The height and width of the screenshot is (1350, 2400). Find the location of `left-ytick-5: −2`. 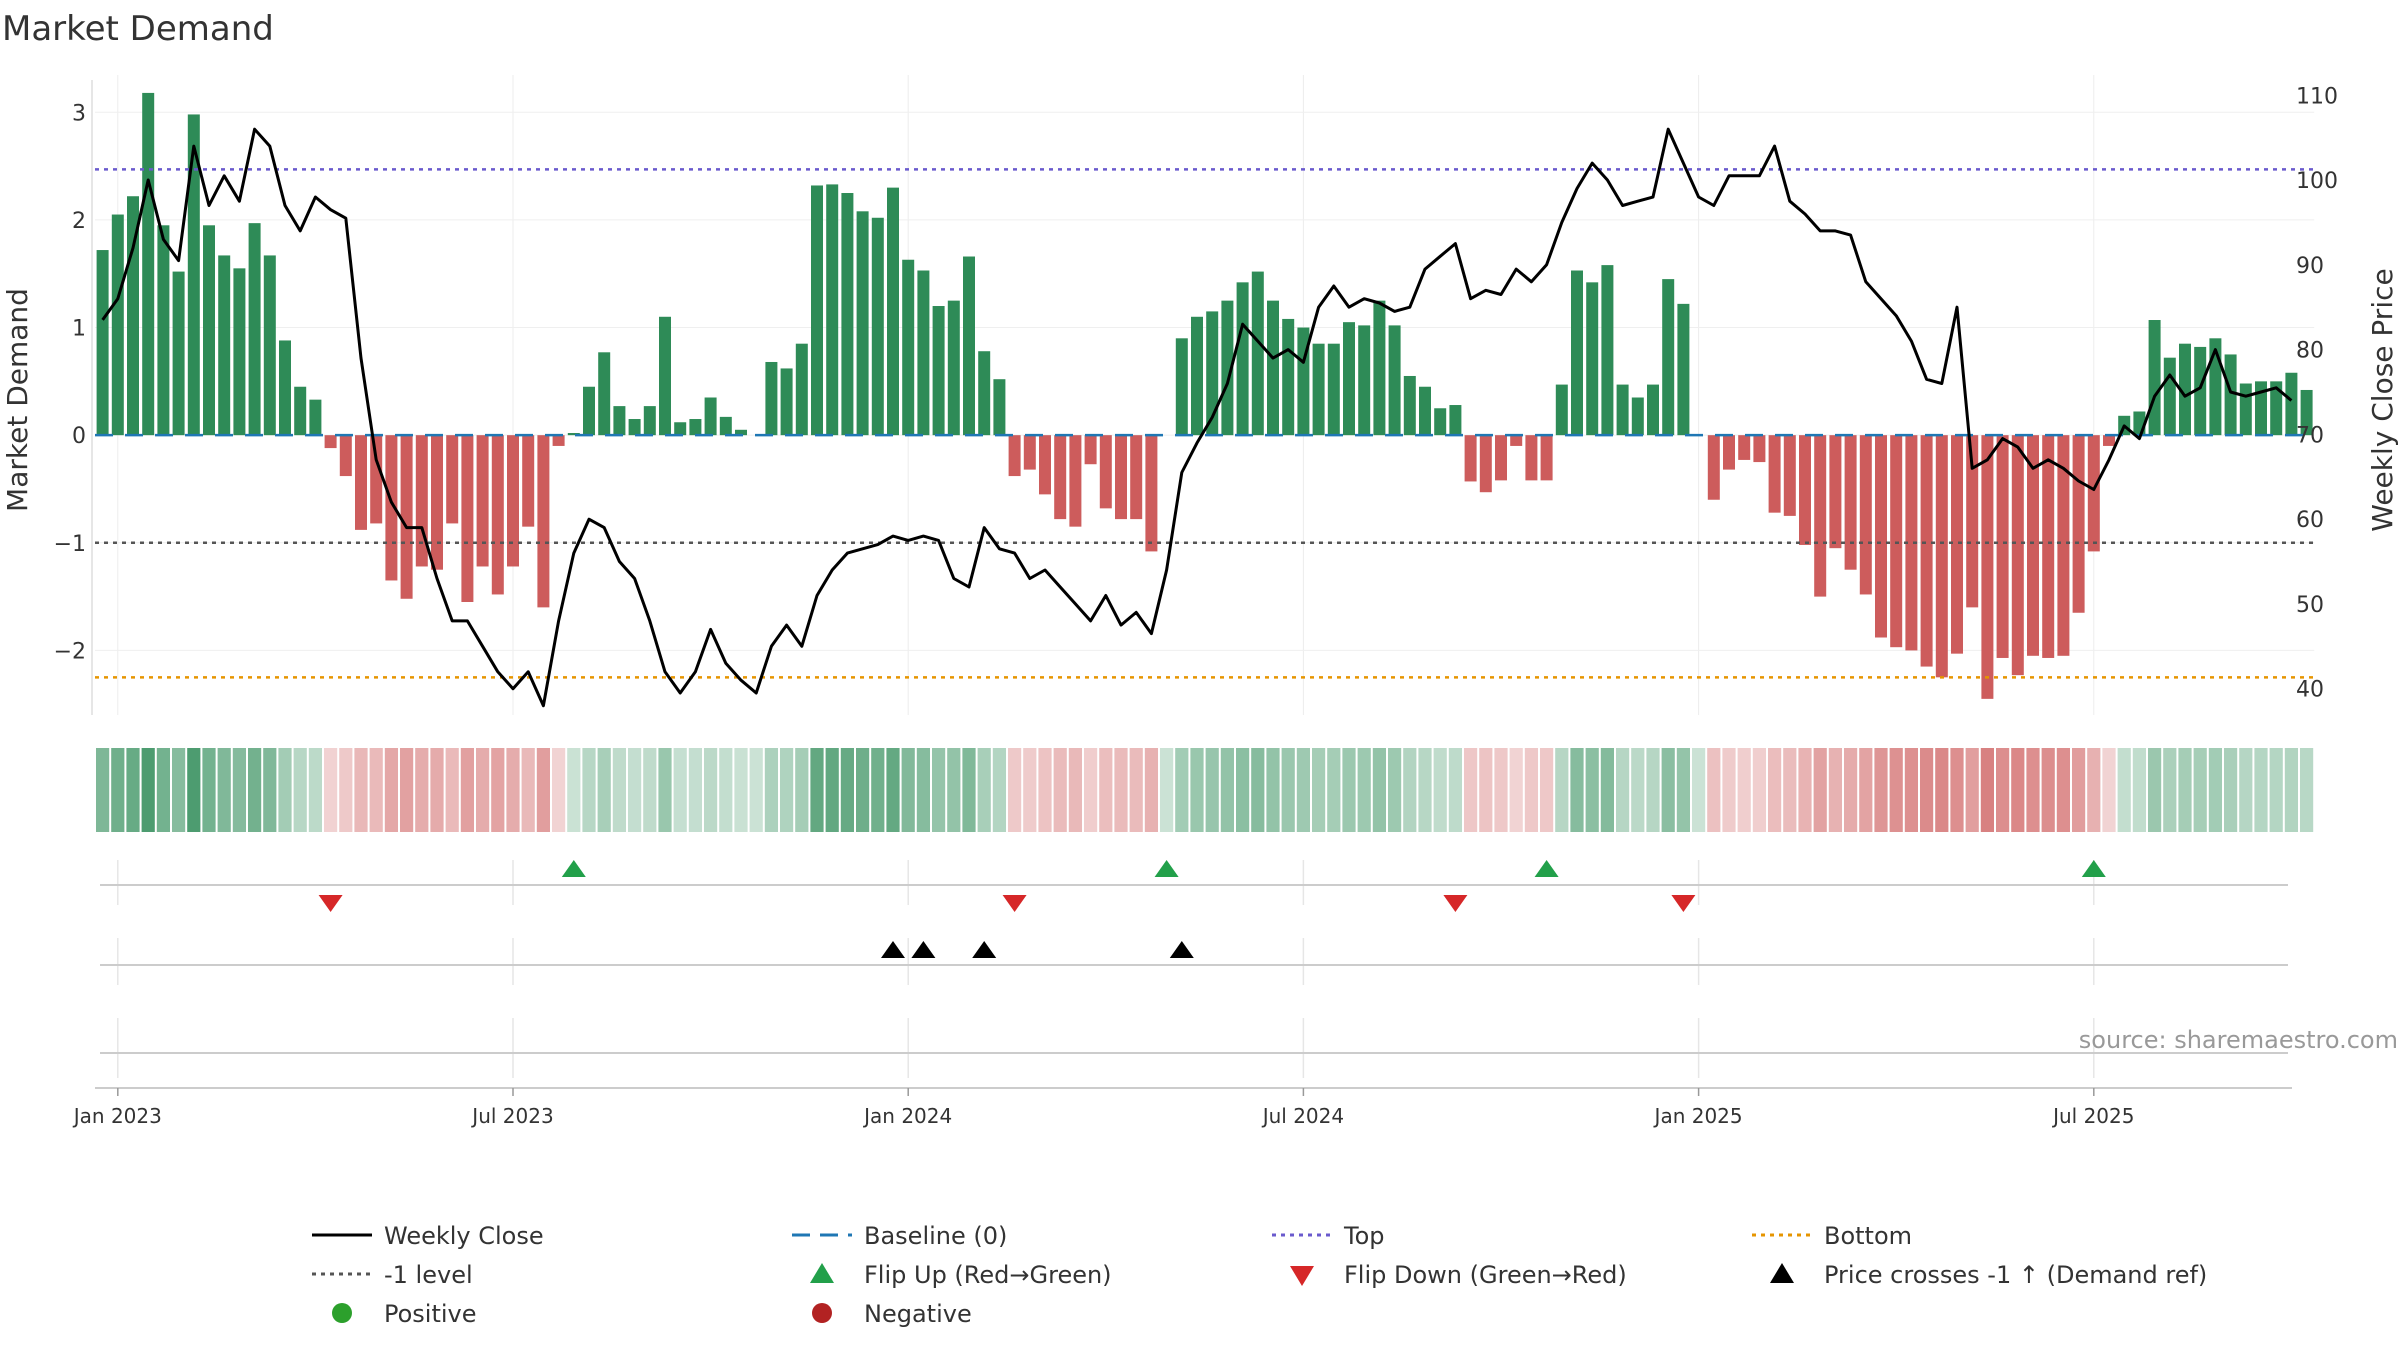

left-ytick-5: −2 is located at coordinates (70, 651).